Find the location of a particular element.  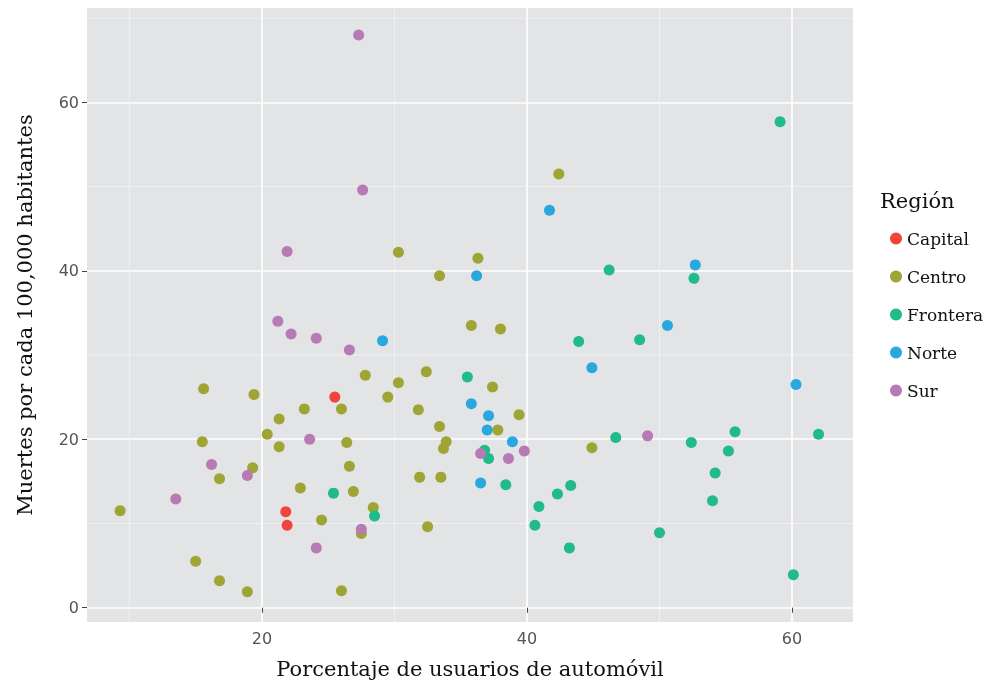

legend-label: Frontera is located at coordinates (945, 314).